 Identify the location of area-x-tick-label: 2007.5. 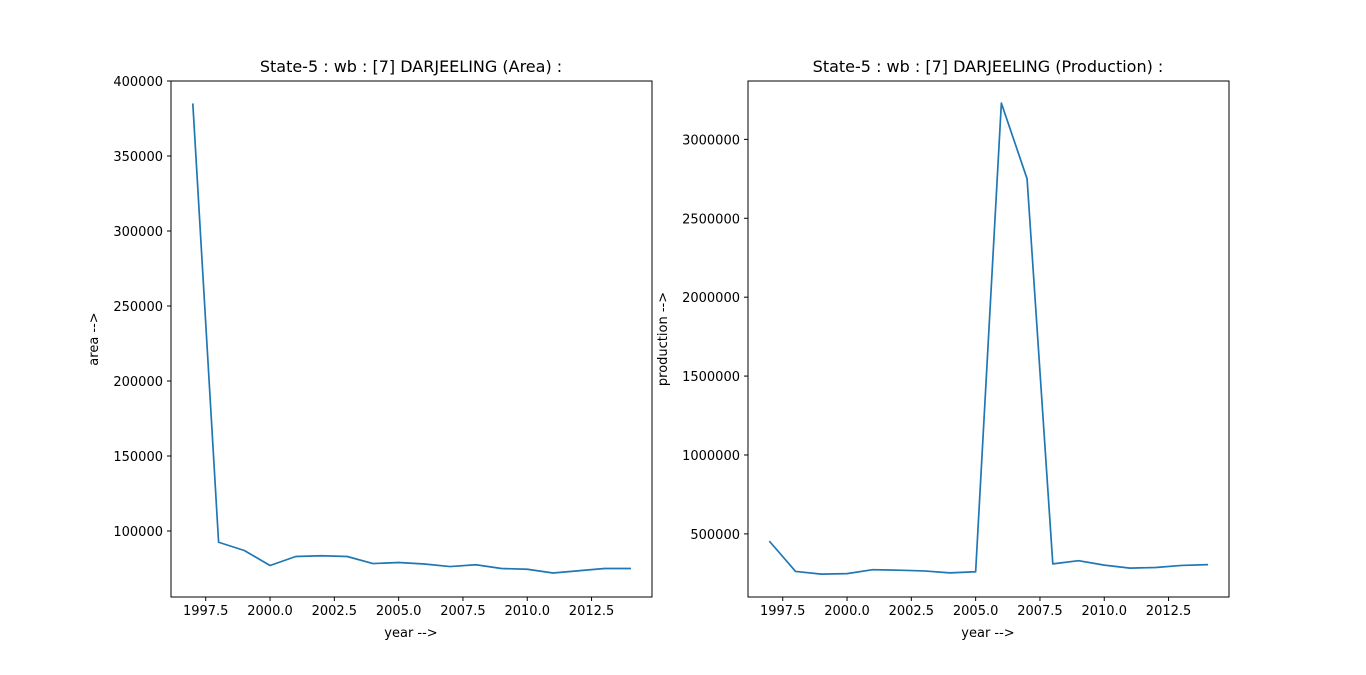
(463, 611).